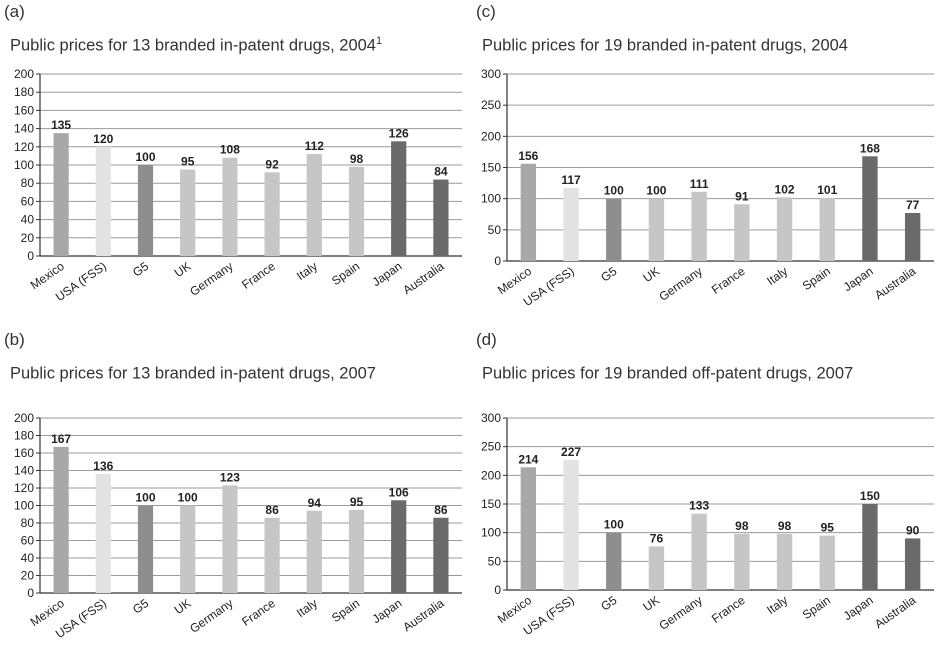 Image resolution: width=944 pixels, height=656 pixels. What do you see at coordinates (785, 189) in the screenshot?
I see `bar-value-label: 102` at bounding box center [785, 189].